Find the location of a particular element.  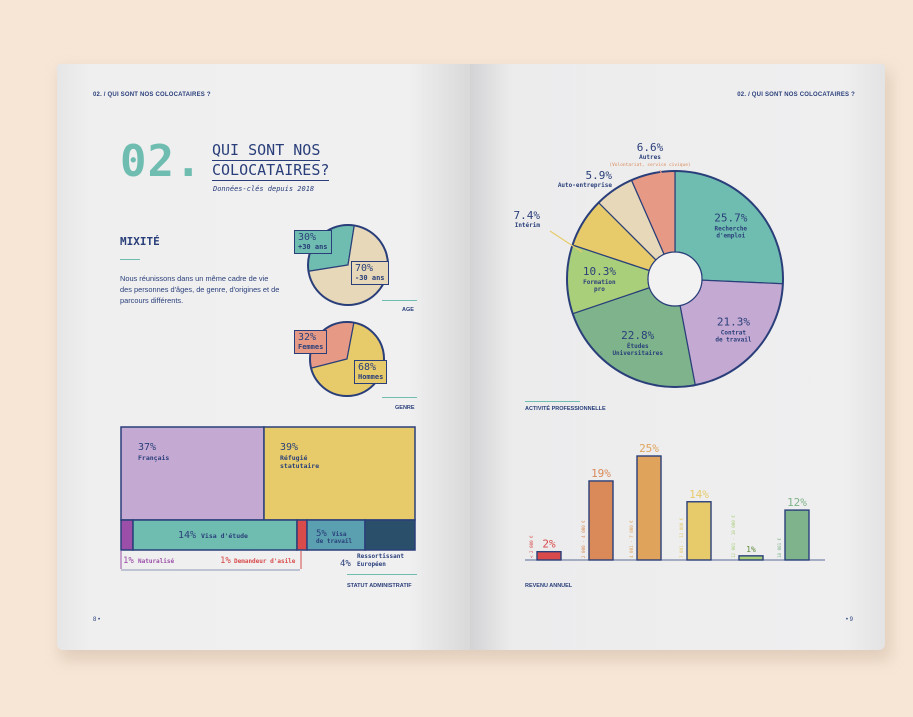

activity-label-1a: Contrat is located at coordinates (734, 333).